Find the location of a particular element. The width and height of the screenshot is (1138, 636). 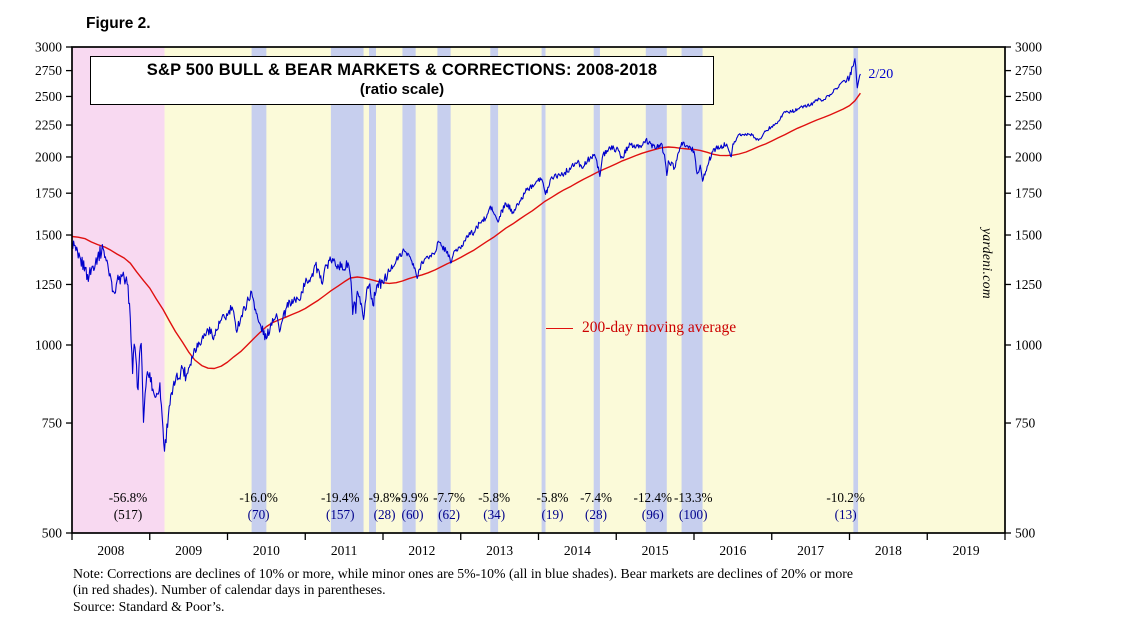

band-pct-label: -13.3% is located at coordinates (693, 497).